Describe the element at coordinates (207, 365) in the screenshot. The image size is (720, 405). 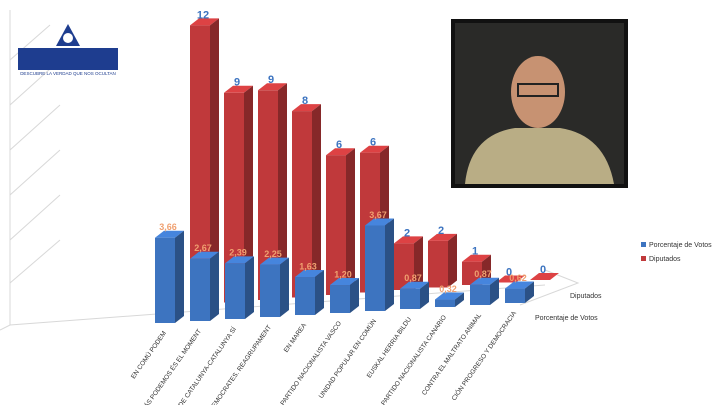
I see `x-tick-label: DE CATALUNYA-CATALUNYA SÍ` at that location.